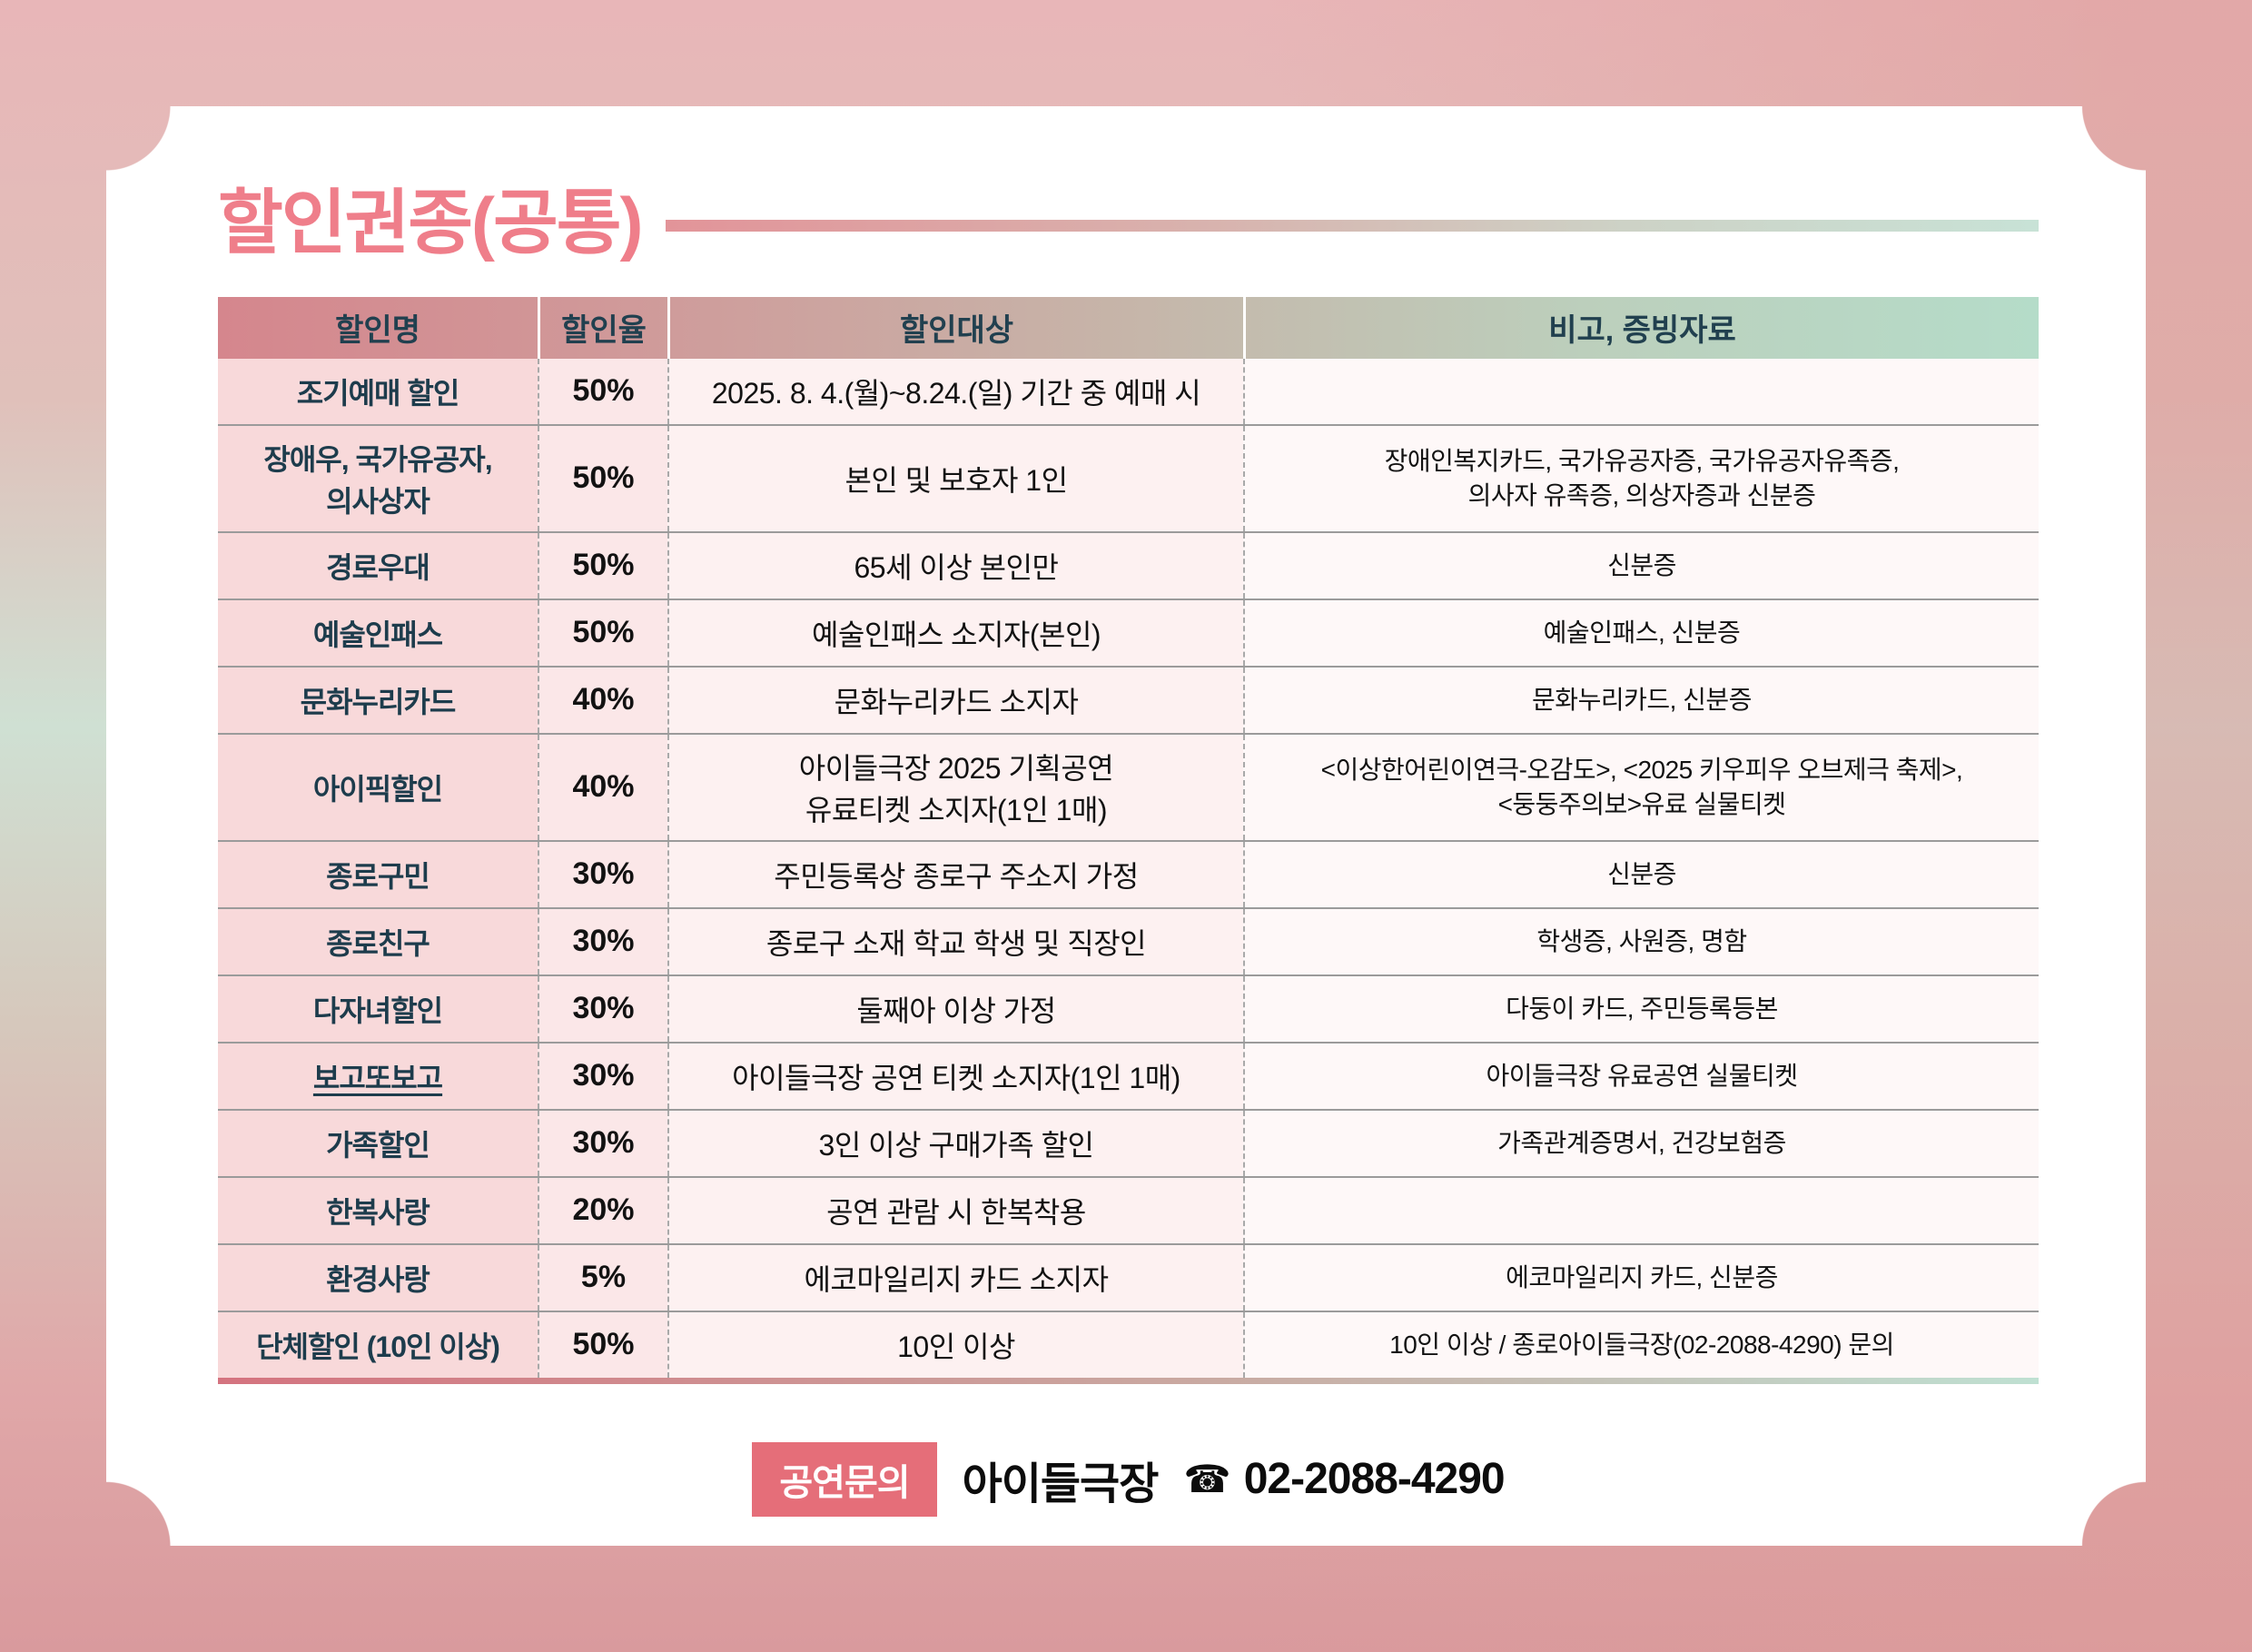  I want to click on title-row: 할인권종(공통), so click(1128, 222).